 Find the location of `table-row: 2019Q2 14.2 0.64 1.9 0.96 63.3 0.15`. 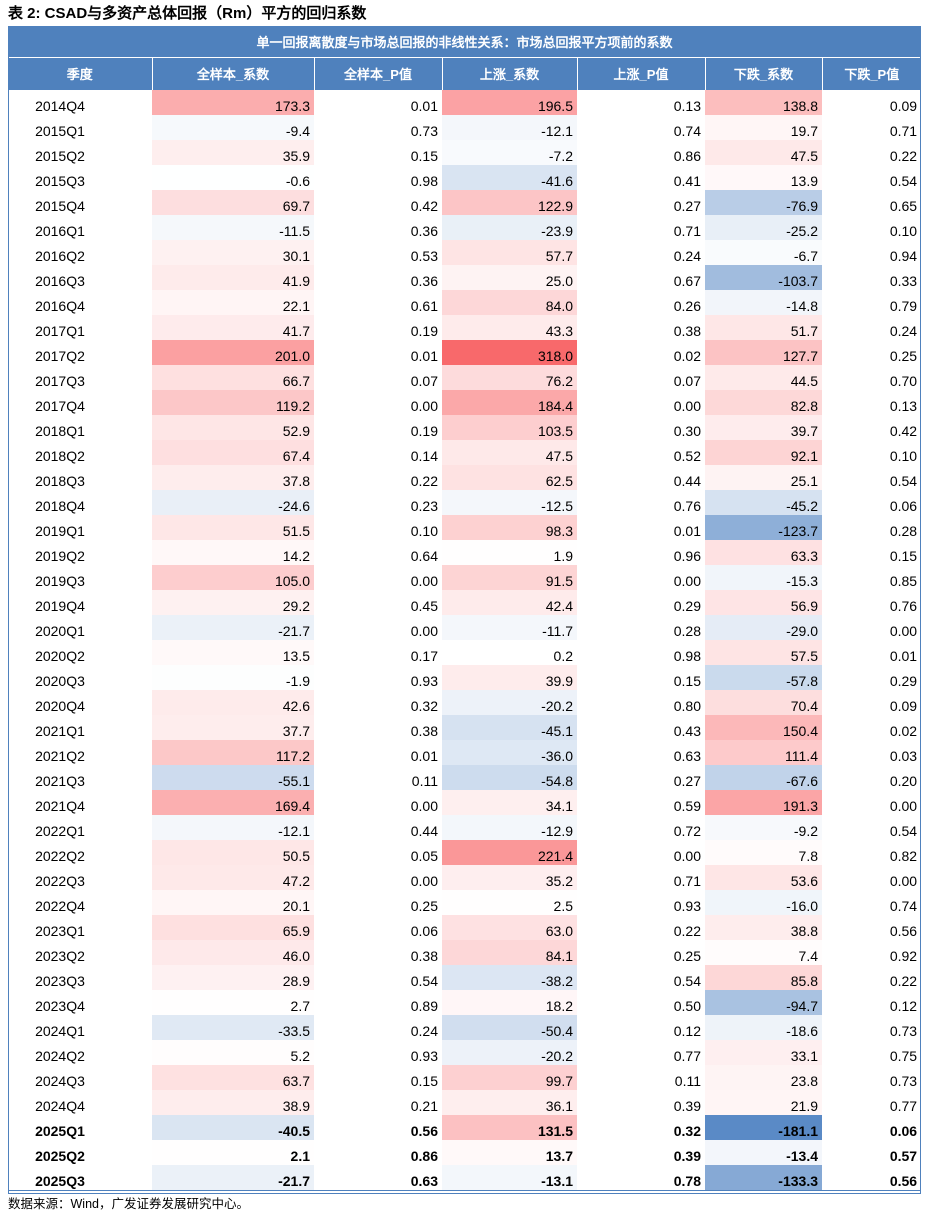

table-row: 2019Q2 14.2 0.64 1.9 0.96 63.3 0.15 is located at coordinates (464, 552).